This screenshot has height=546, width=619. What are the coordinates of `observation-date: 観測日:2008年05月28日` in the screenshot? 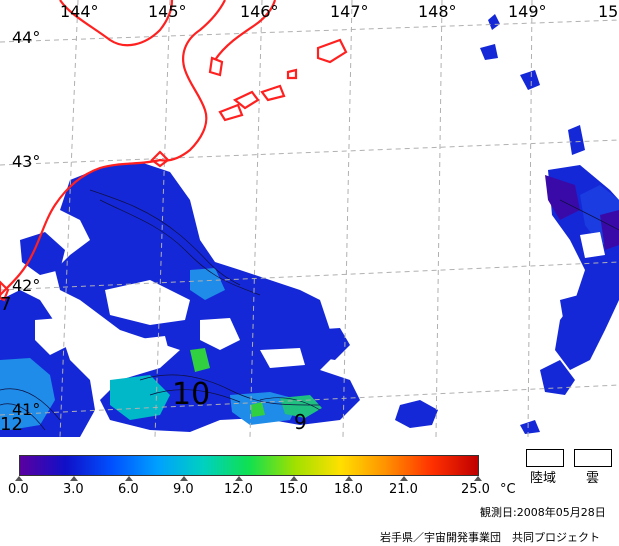 It's located at (543, 512).